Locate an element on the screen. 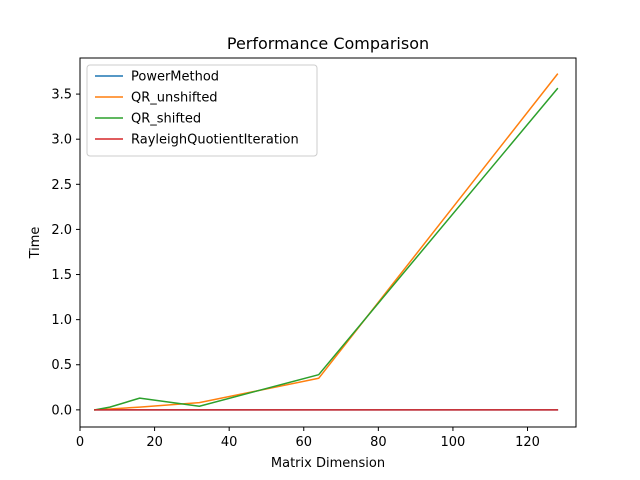  legend-label: PowerMethod is located at coordinates (175, 77).